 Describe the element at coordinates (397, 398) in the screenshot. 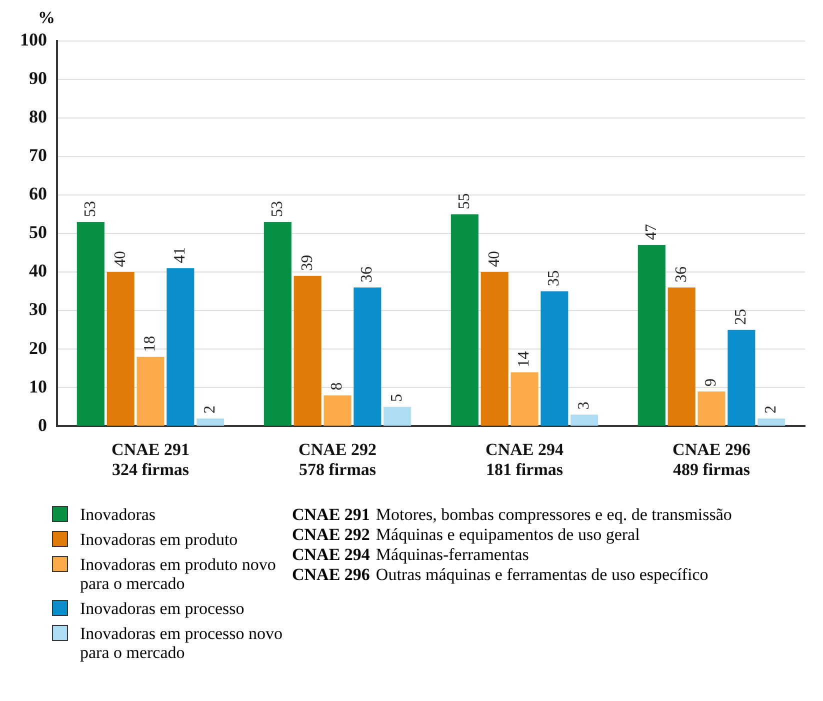

I see `data-label: 5` at that location.